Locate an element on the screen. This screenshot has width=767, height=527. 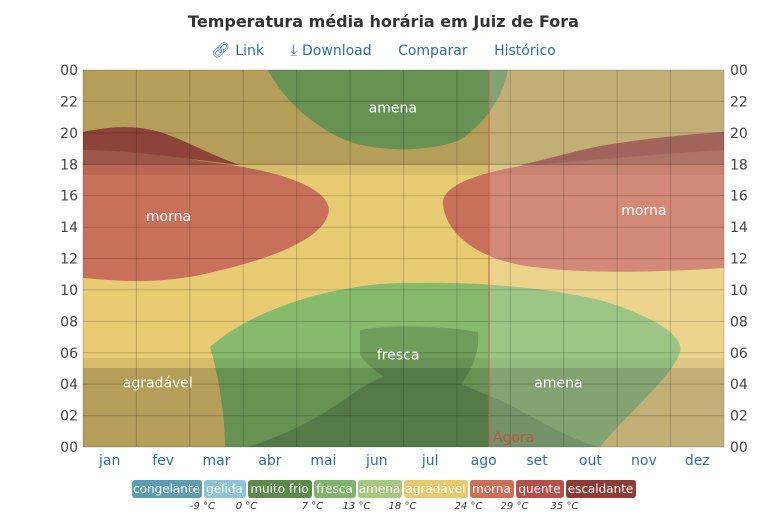
night-shade-bottom is located at coordinates (403, 407).